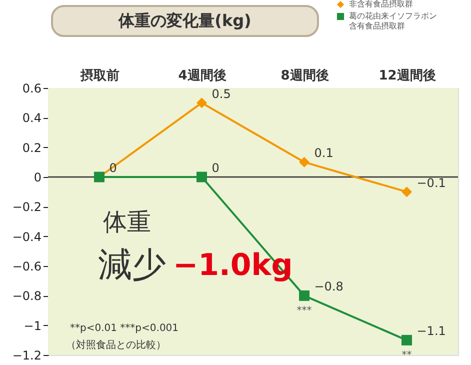  I want to click on annotation: ***, so click(304, 311).